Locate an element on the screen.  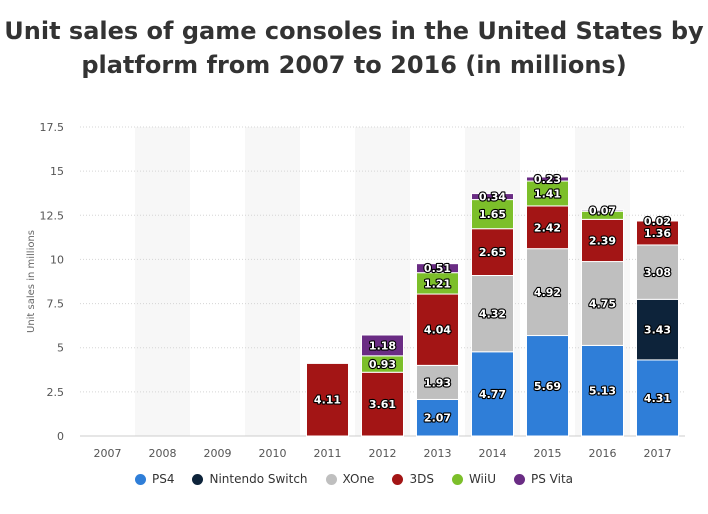
data-label: 2.07 is located at coordinates (437, 418).